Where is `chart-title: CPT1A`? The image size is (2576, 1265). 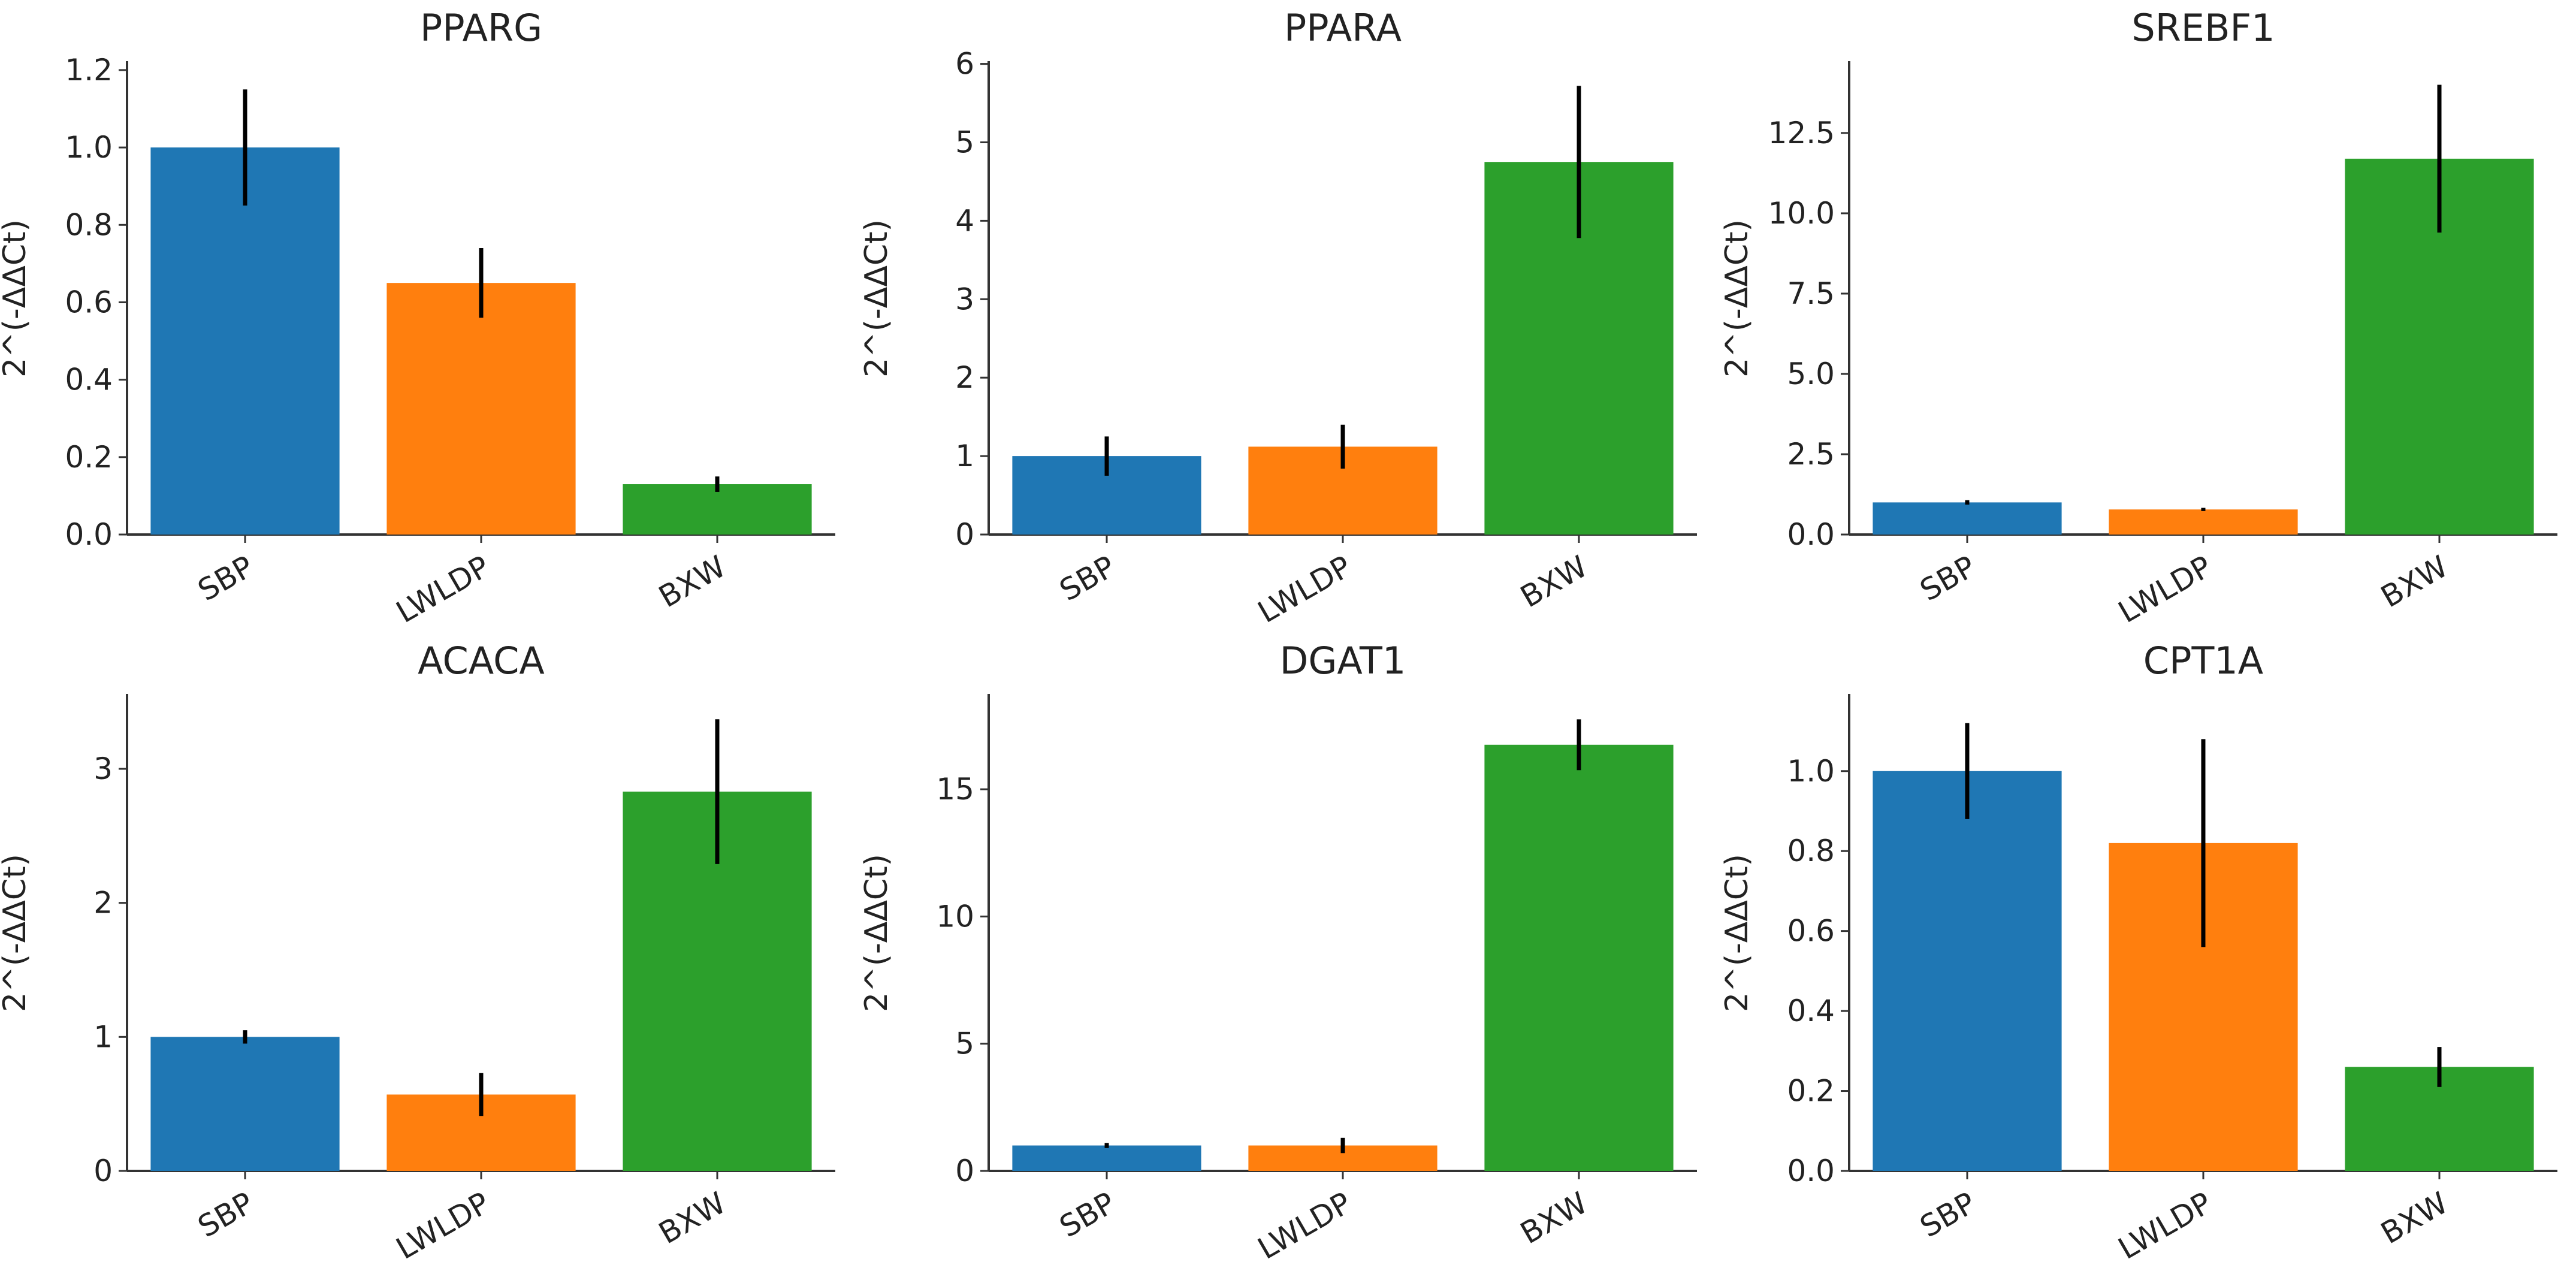 chart-title: CPT1A is located at coordinates (2203, 661).